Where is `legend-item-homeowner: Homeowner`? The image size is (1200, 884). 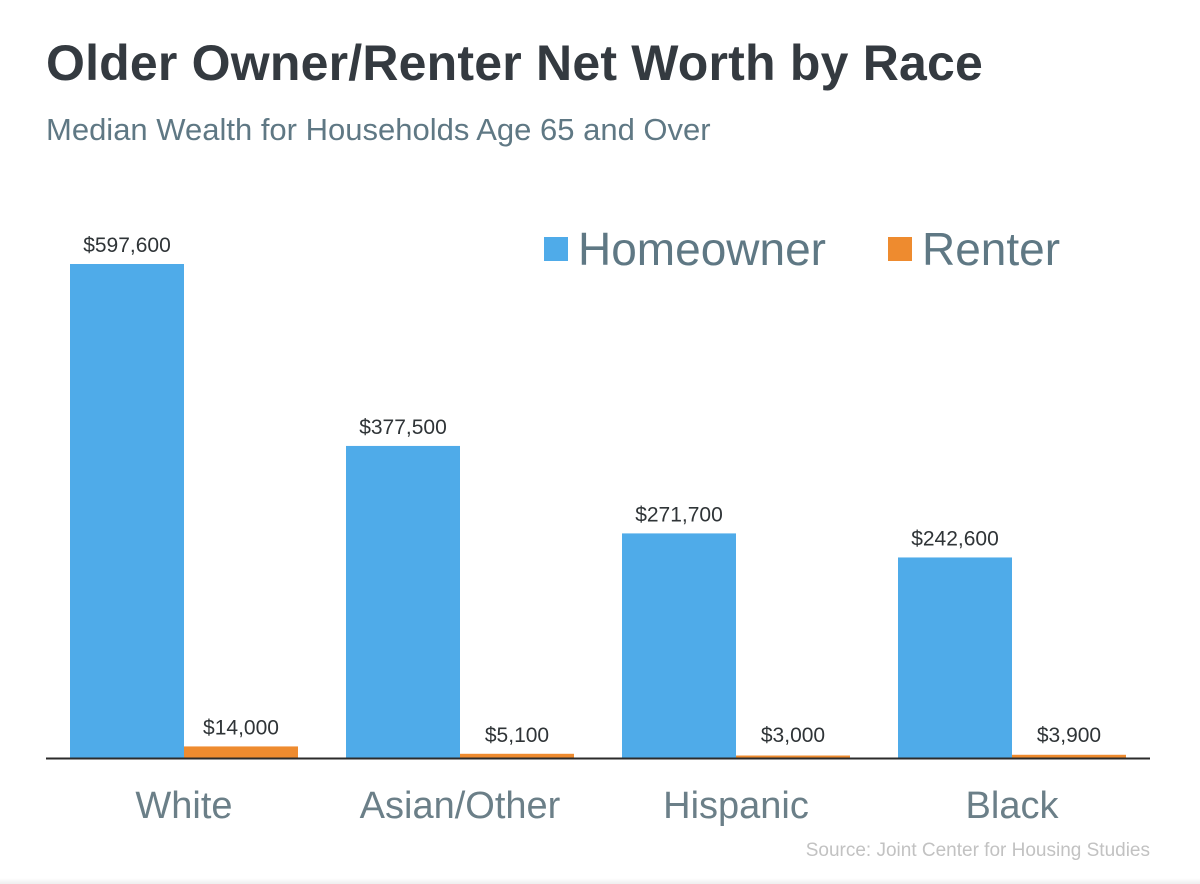
legend-item-homeowner: Homeowner is located at coordinates (685, 249).